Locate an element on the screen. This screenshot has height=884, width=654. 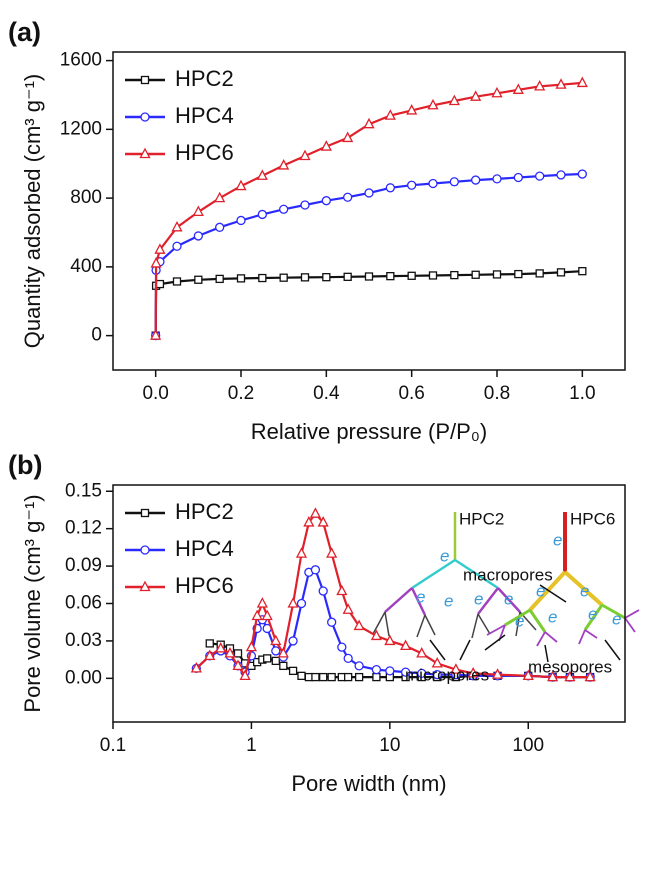
x-tick-label: 0.6 is located at coordinates (411, 393).